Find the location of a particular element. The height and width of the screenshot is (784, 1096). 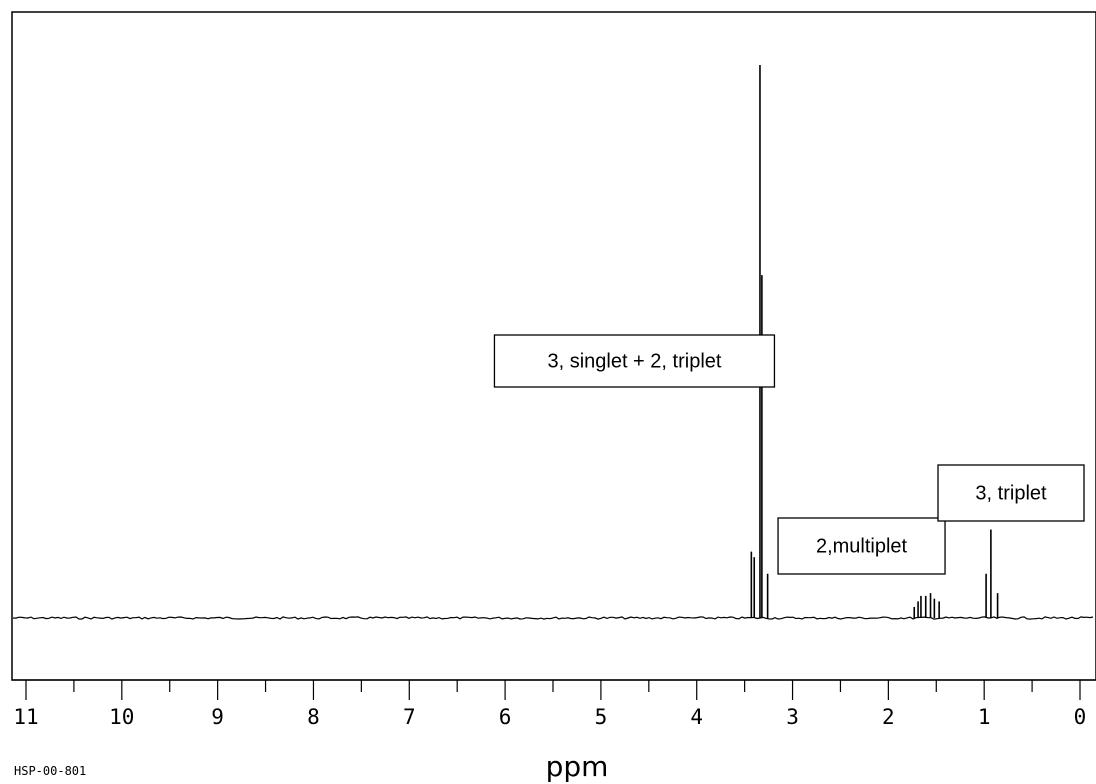

x-tick-label: 2 is located at coordinates (888, 717).